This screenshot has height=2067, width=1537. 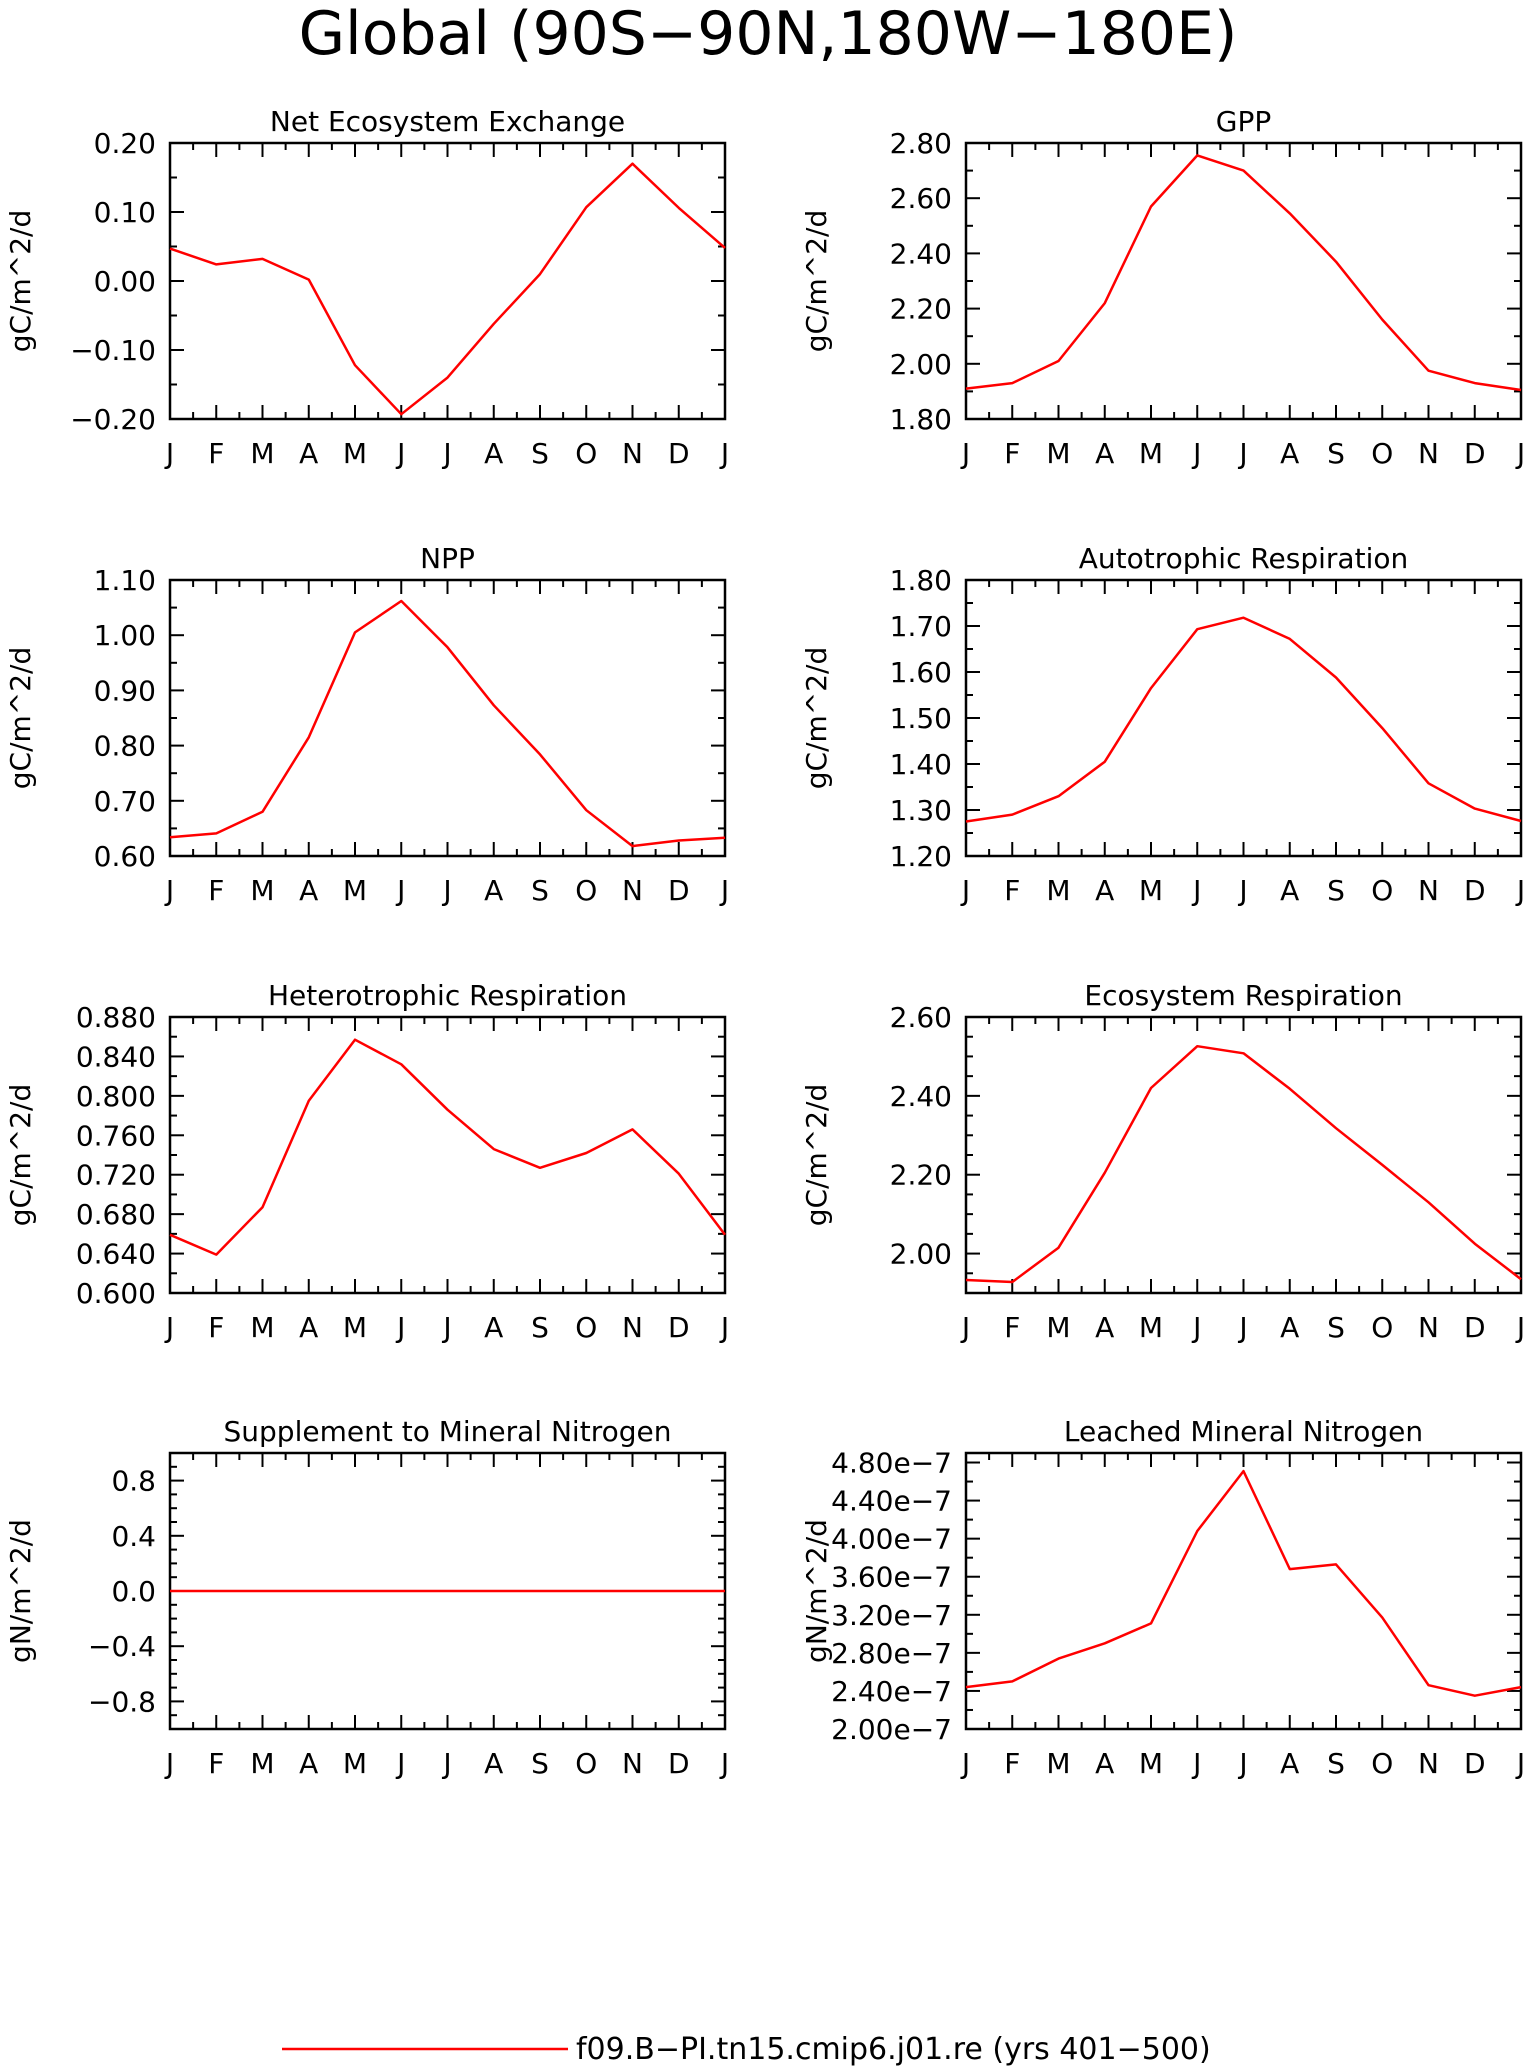 I want to click on y-tick-label: 0.4, so click(x=133, y=1536).